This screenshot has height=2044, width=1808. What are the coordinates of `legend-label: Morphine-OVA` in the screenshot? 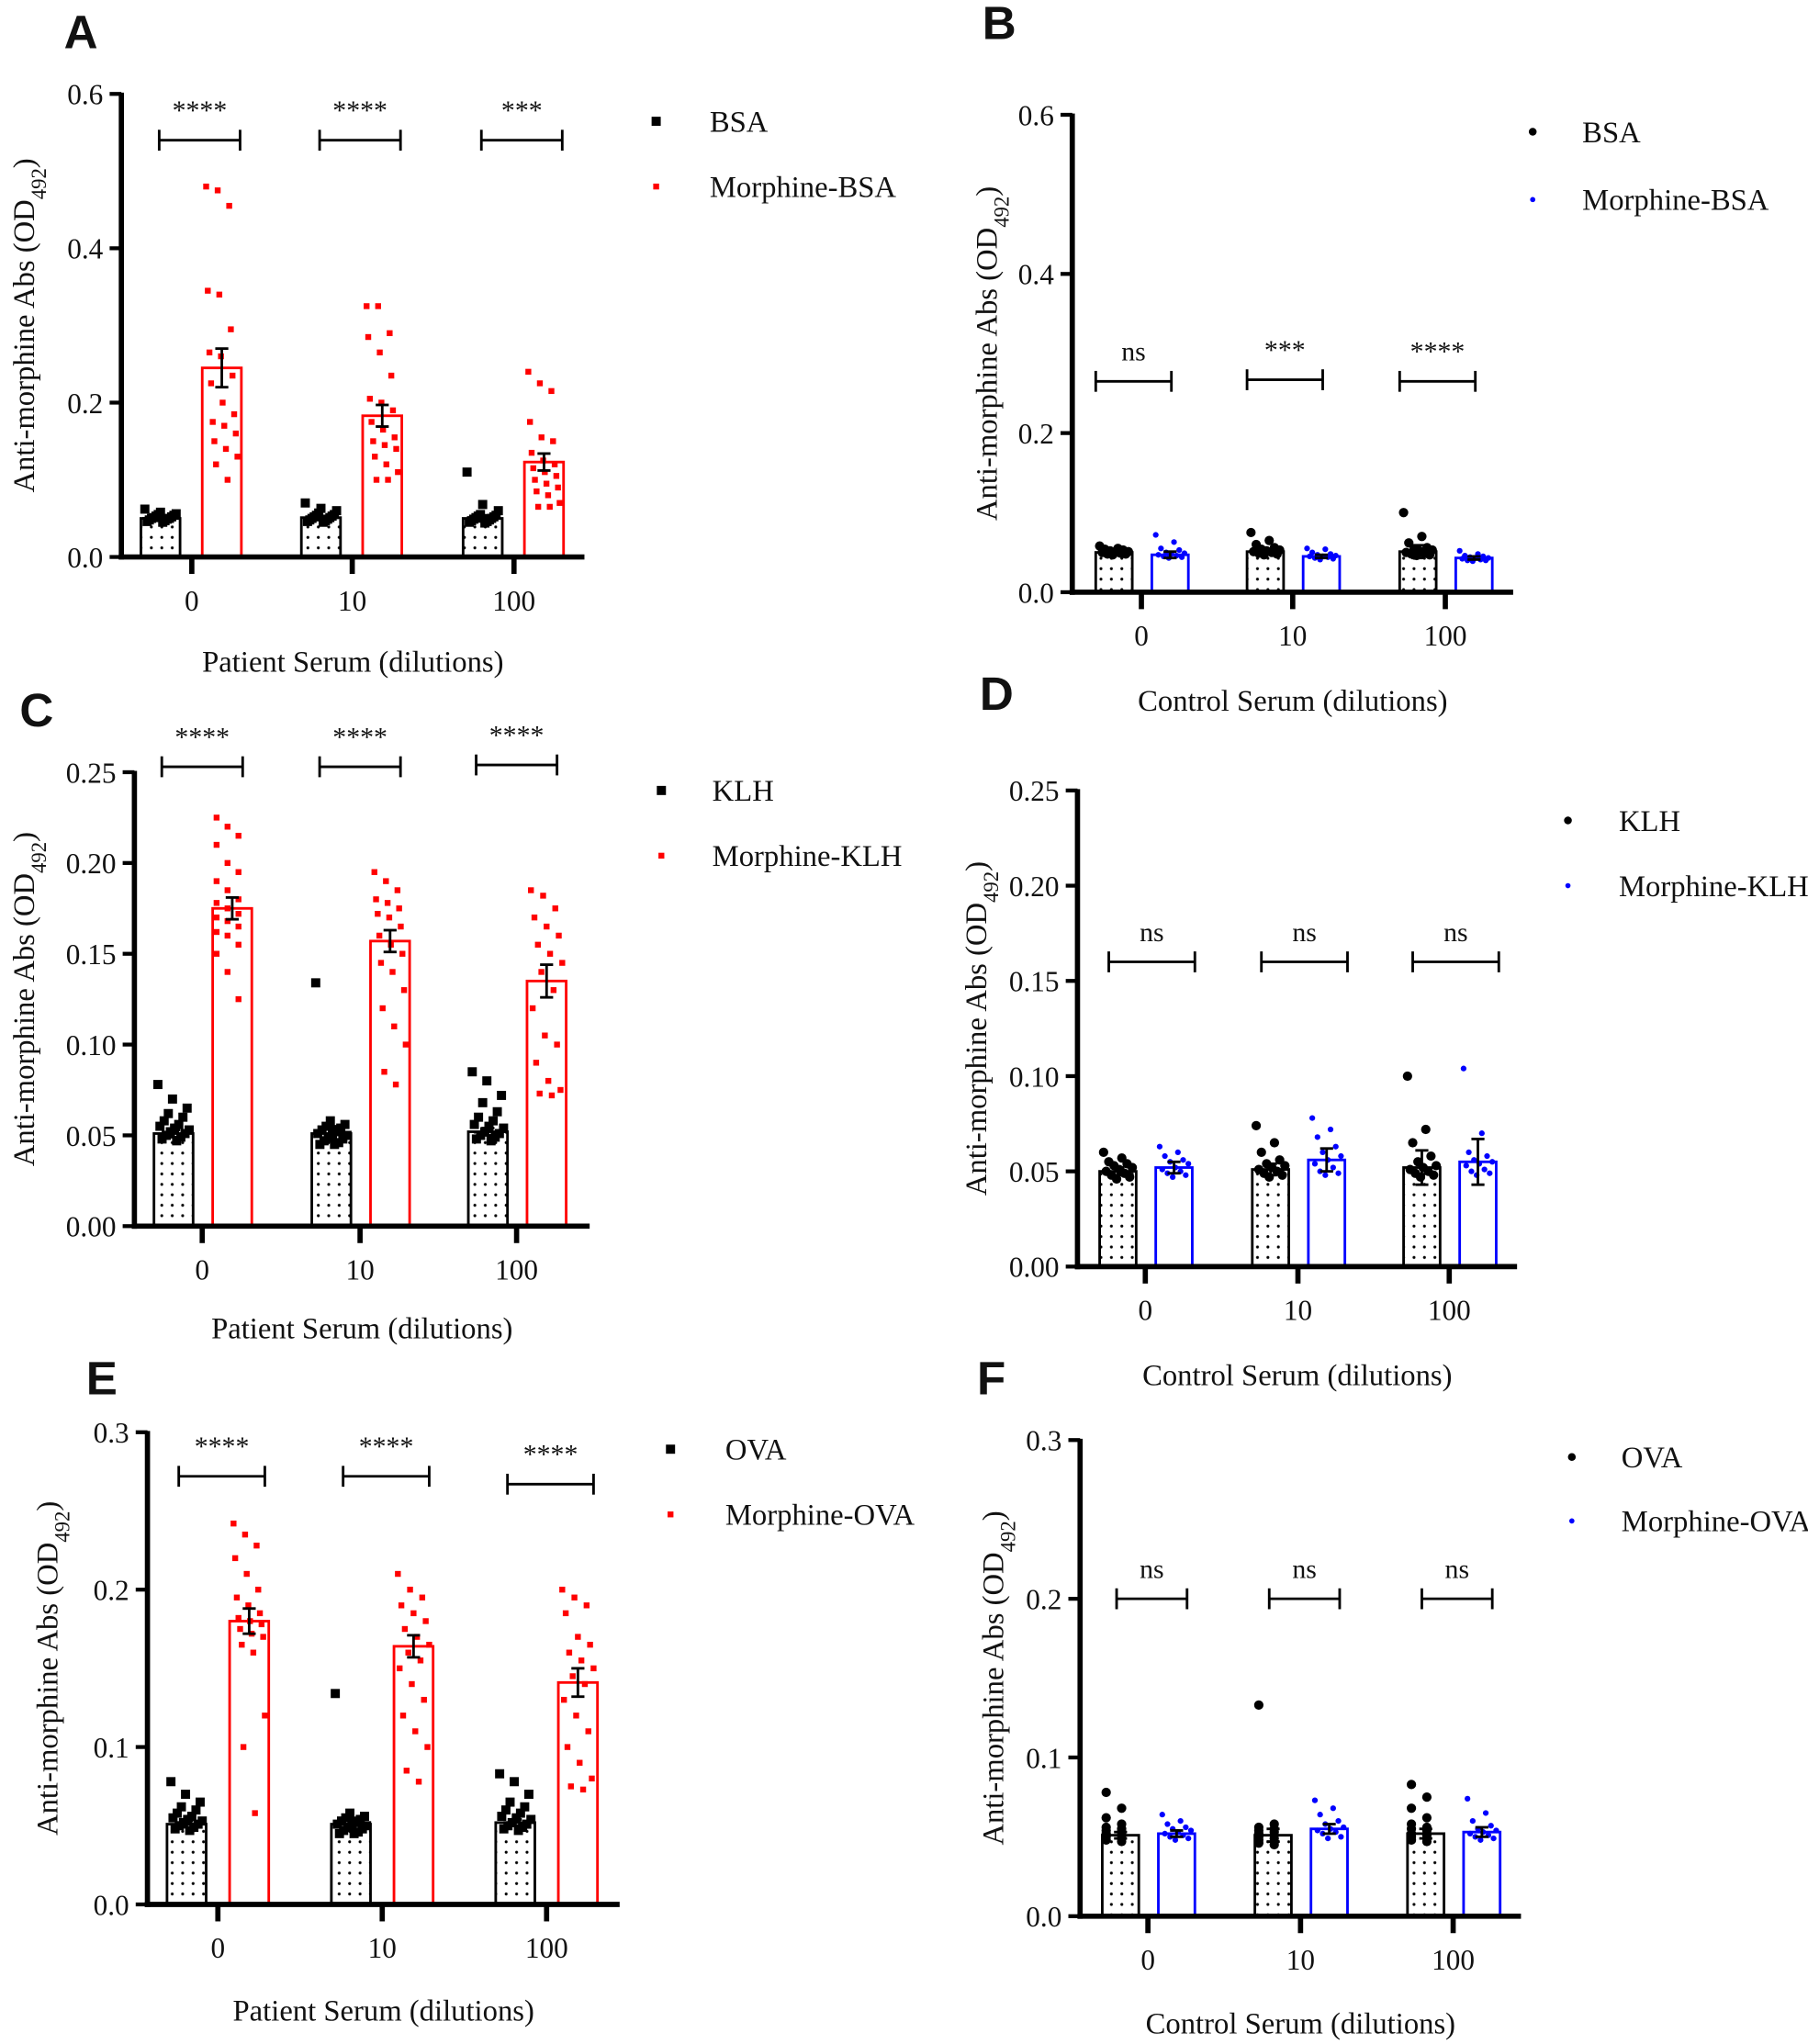 It's located at (820, 1516).